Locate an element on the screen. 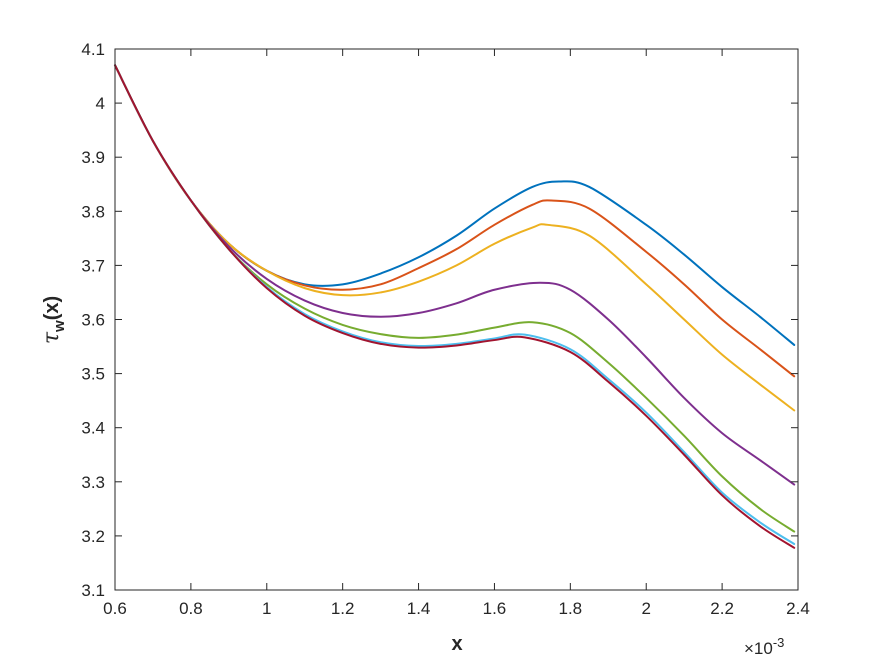 The width and height of the screenshot is (884, 663). x-exponent-power: -3 is located at coordinates (779, 642).